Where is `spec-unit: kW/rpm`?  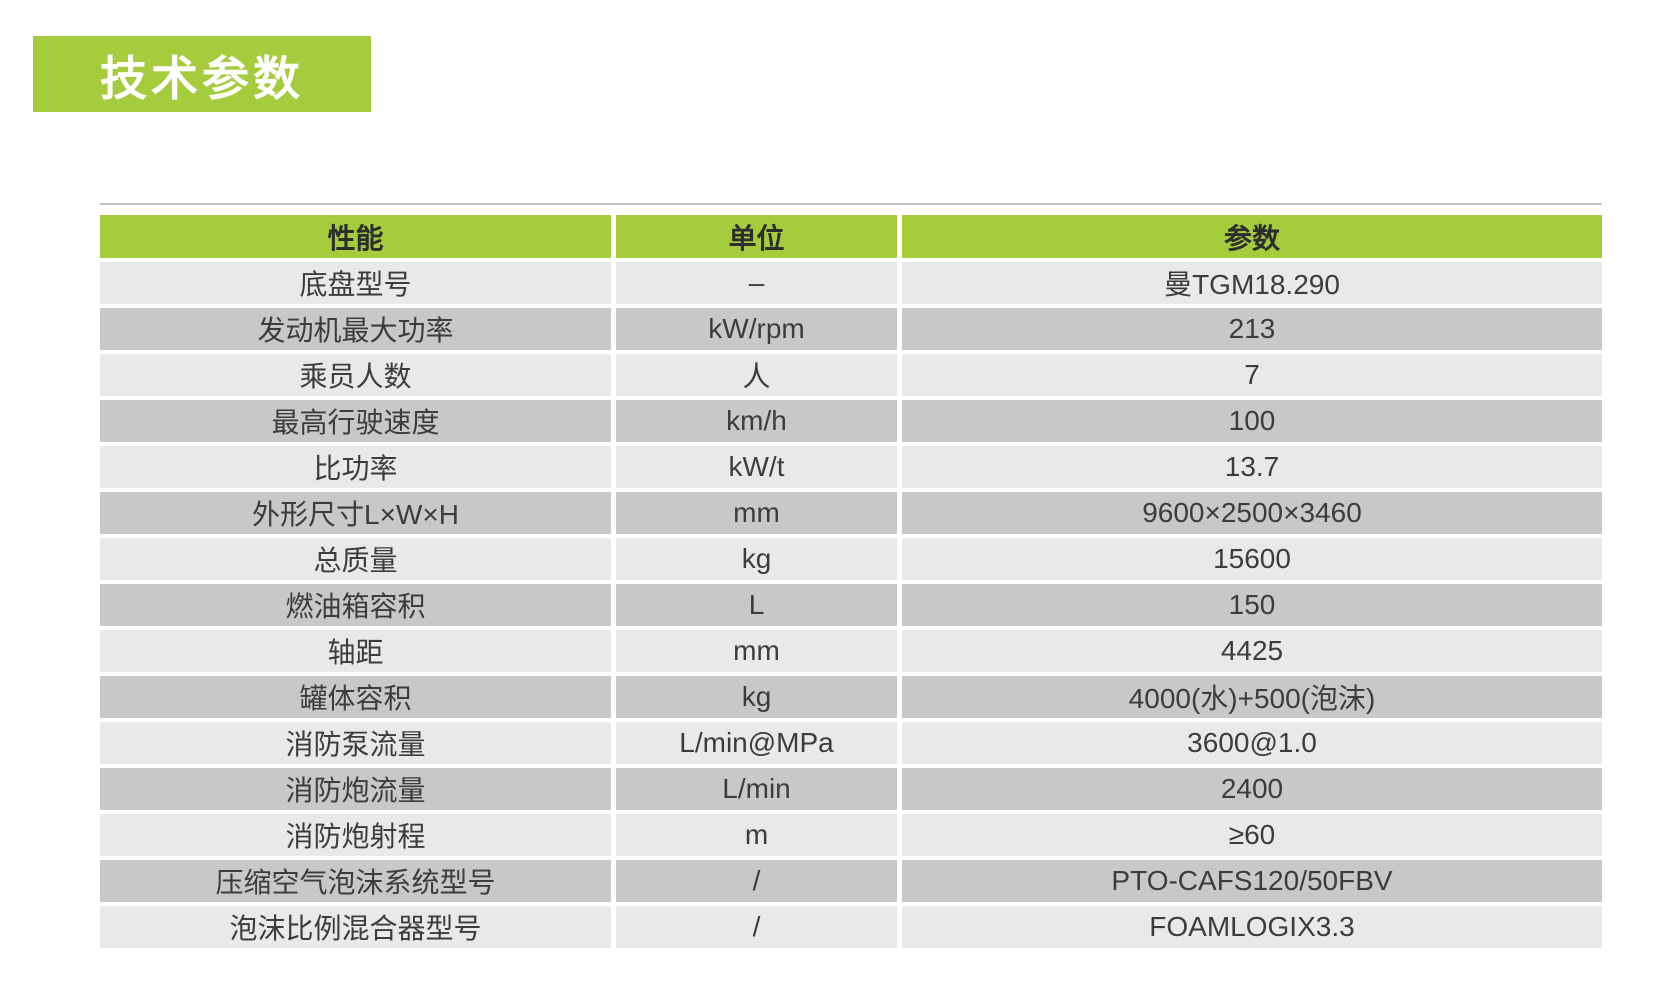
spec-unit: kW/rpm is located at coordinates (759, 331).